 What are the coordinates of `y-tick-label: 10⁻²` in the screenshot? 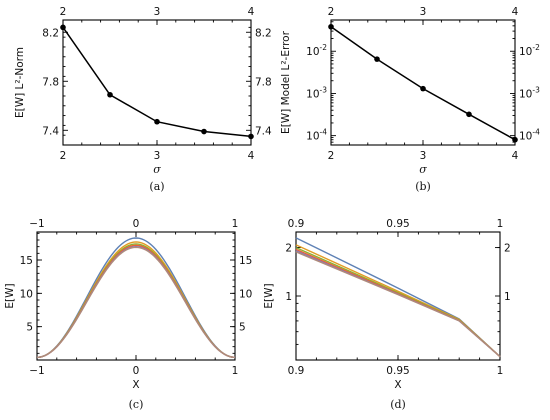 It's located at (316, 50).